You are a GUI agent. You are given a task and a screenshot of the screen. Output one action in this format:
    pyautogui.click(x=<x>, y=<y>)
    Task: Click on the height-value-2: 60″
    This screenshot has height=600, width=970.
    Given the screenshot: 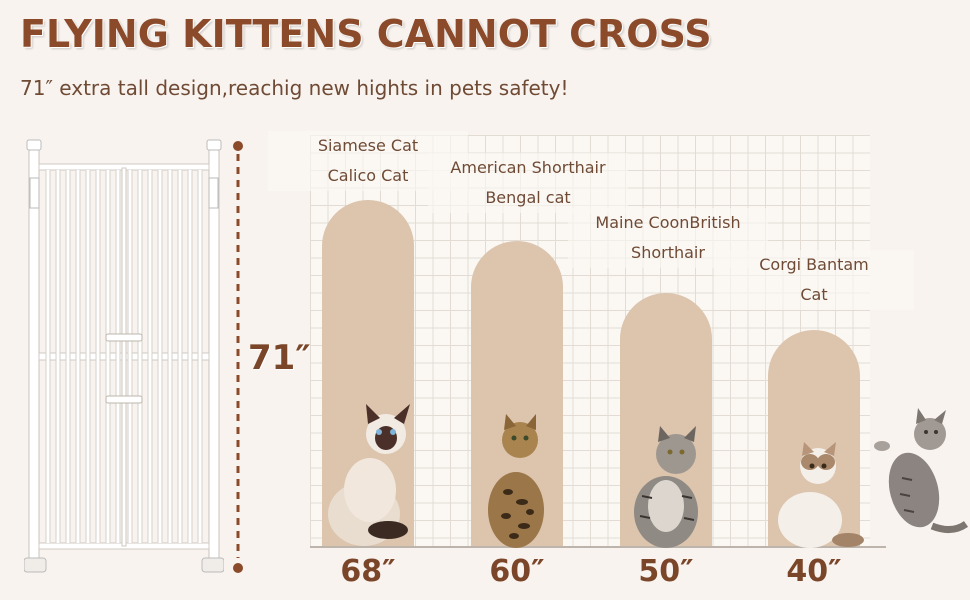 What is the action you would take?
    pyautogui.click(x=517, y=571)
    